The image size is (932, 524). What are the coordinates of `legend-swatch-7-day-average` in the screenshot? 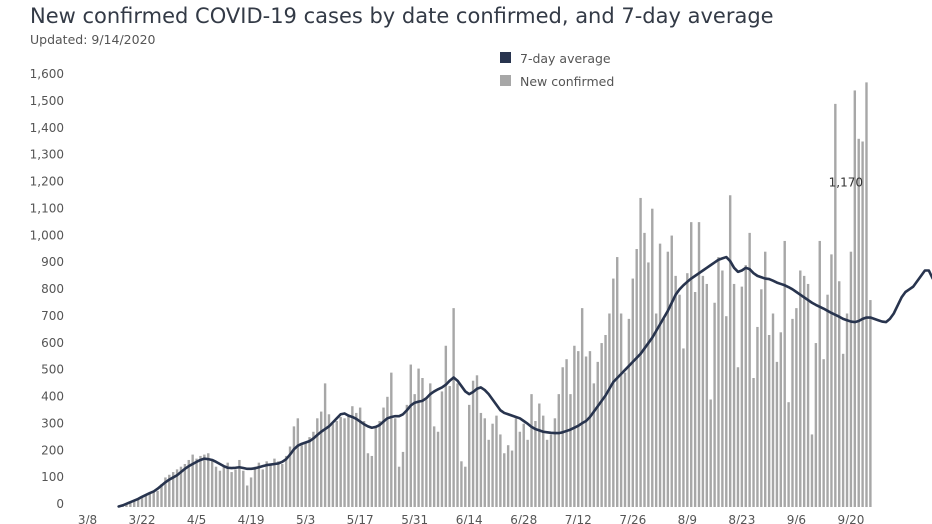 It's located at (505, 57).